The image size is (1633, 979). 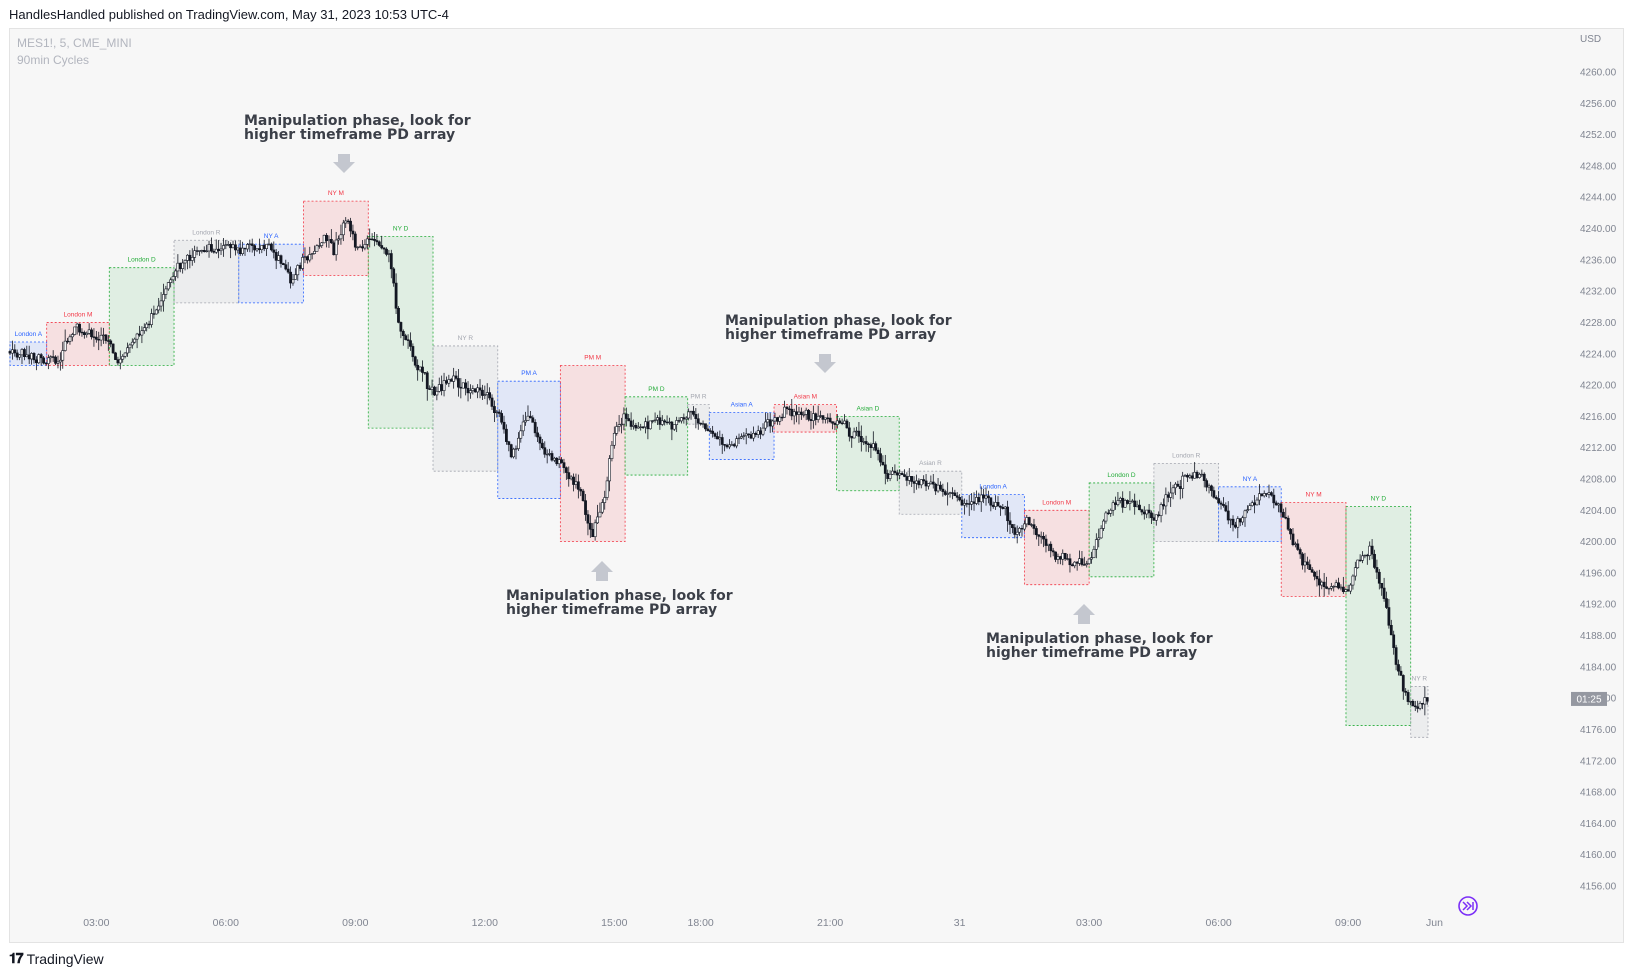 I want to click on price-tick: 4184.00, so click(x=1598, y=667).